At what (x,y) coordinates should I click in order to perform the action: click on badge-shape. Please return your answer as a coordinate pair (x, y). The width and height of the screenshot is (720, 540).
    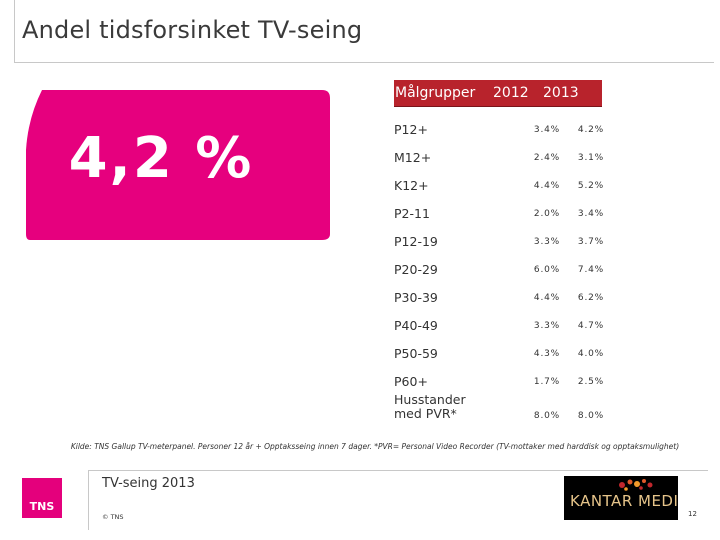
    Looking at the image, I should click on (178, 165).